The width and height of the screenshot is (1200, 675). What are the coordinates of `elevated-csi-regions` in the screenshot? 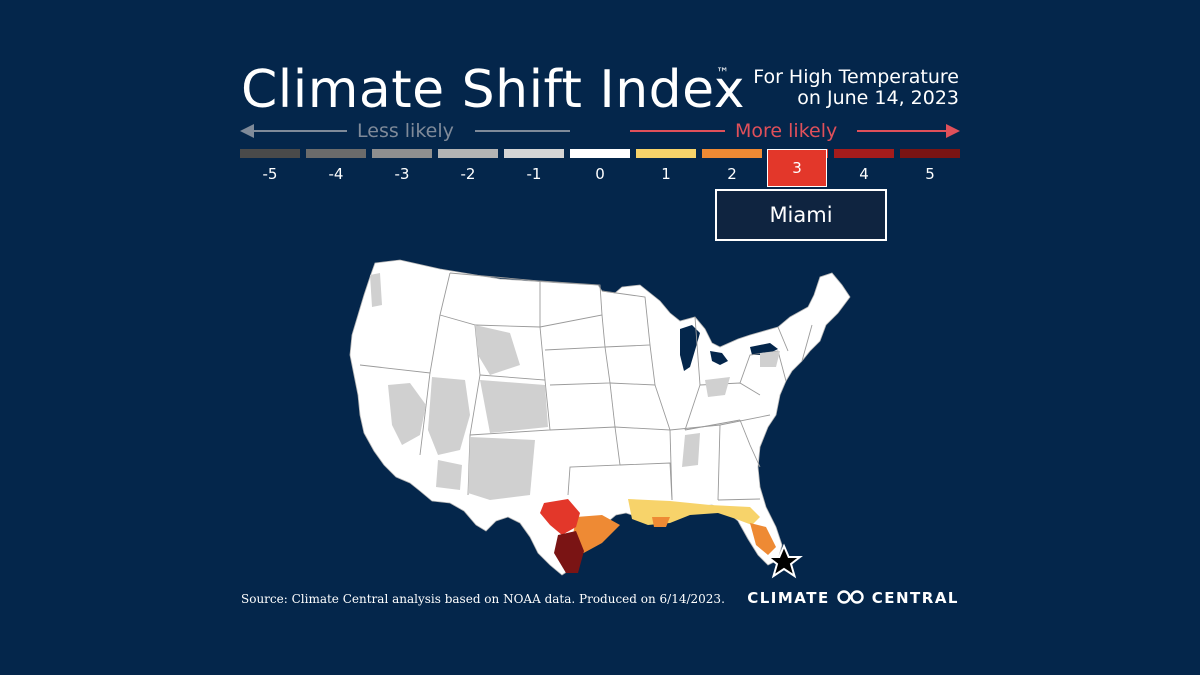 It's located at (658, 536).